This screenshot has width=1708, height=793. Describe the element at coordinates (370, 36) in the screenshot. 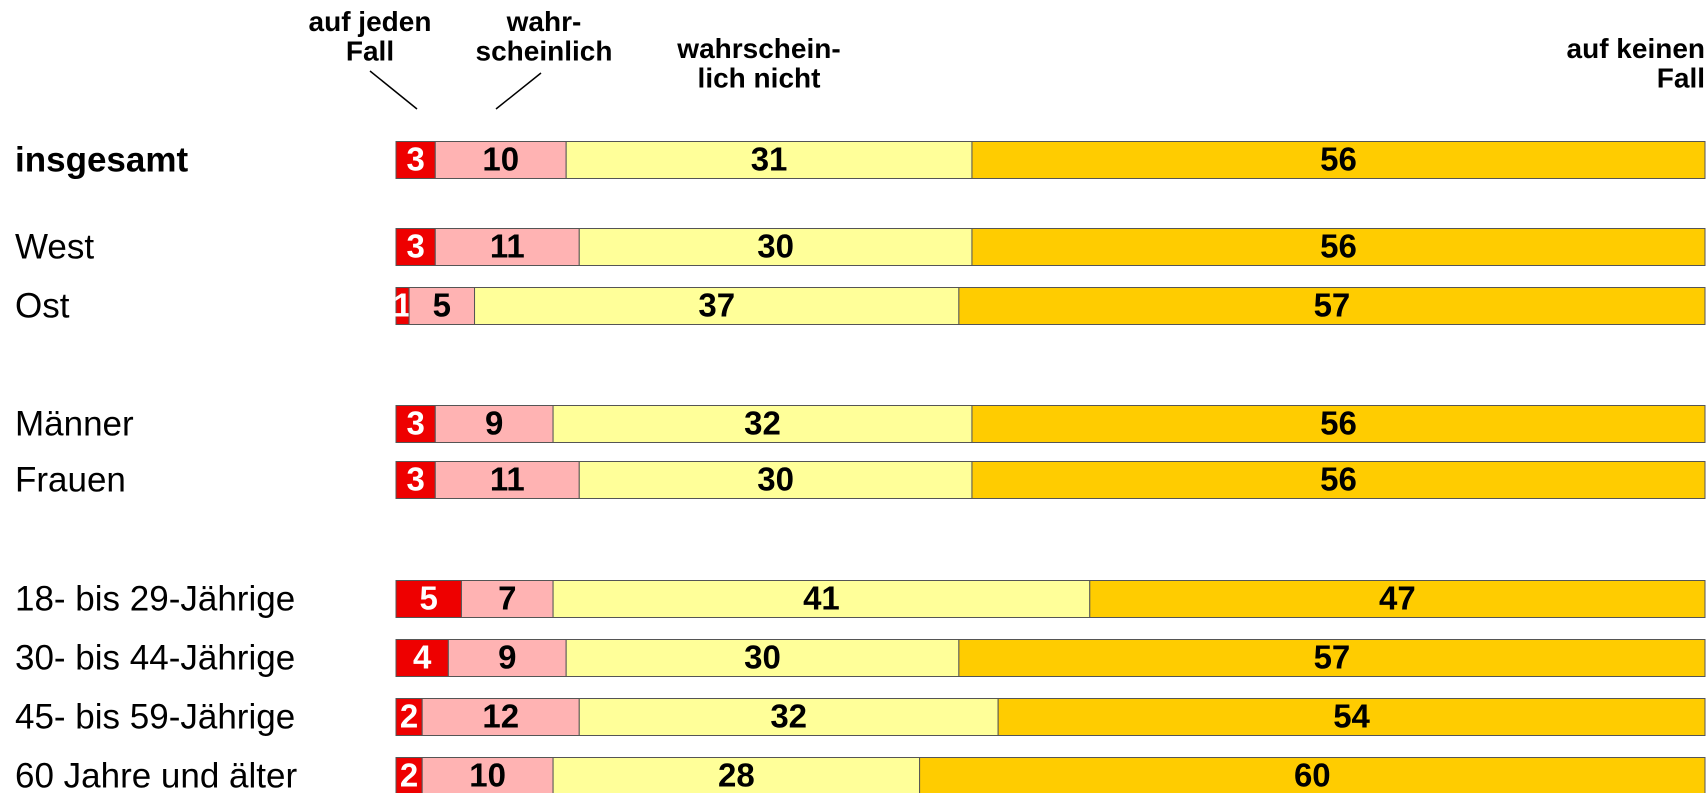

I see `legend-label: auf jeden Fall` at that location.